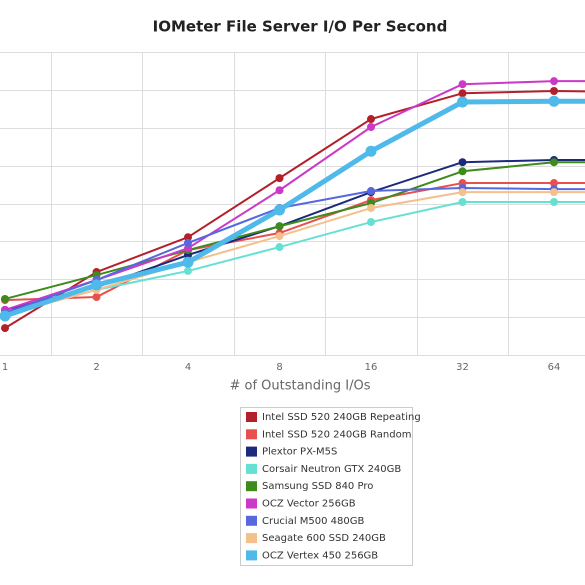 The height and width of the screenshot is (585, 585). I want to click on chart-title: IOMeter File Server I/O Per Second, so click(300, 27).